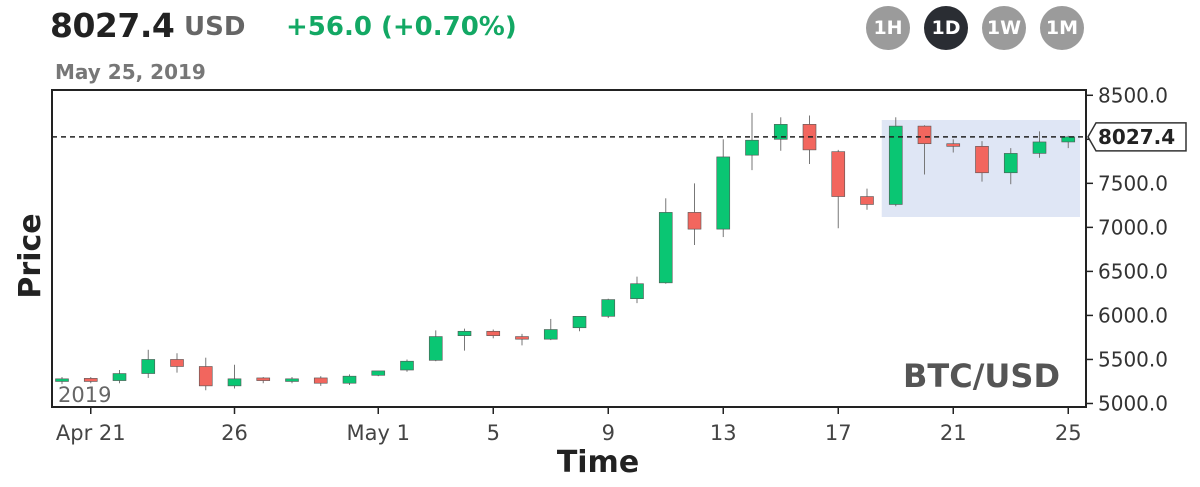 The width and height of the screenshot is (1200, 487). Describe the element at coordinates (493, 433) in the screenshot. I see `x-tick-label: 5` at that location.